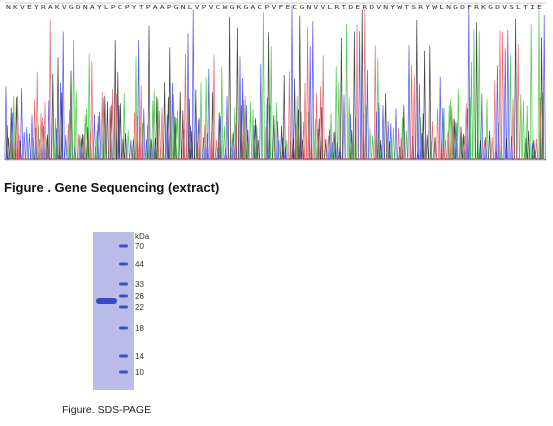 The width and height of the screenshot is (553, 426). I want to click on marker-lane: 70 44 33 26 22 18 14 10, so click(131, 309).